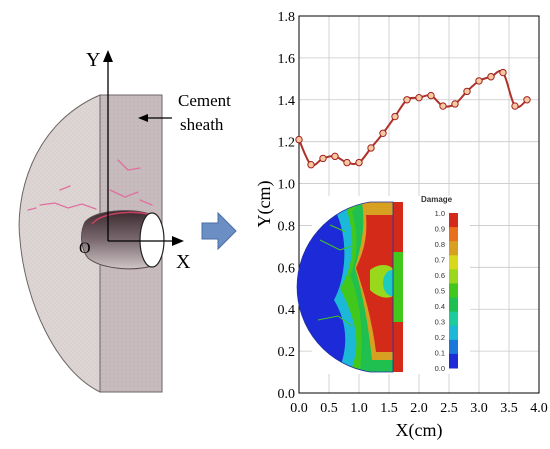  What do you see at coordinates (440, 229) in the screenshot?
I see `colorbar-level-label: 0.9` at bounding box center [440, 229].